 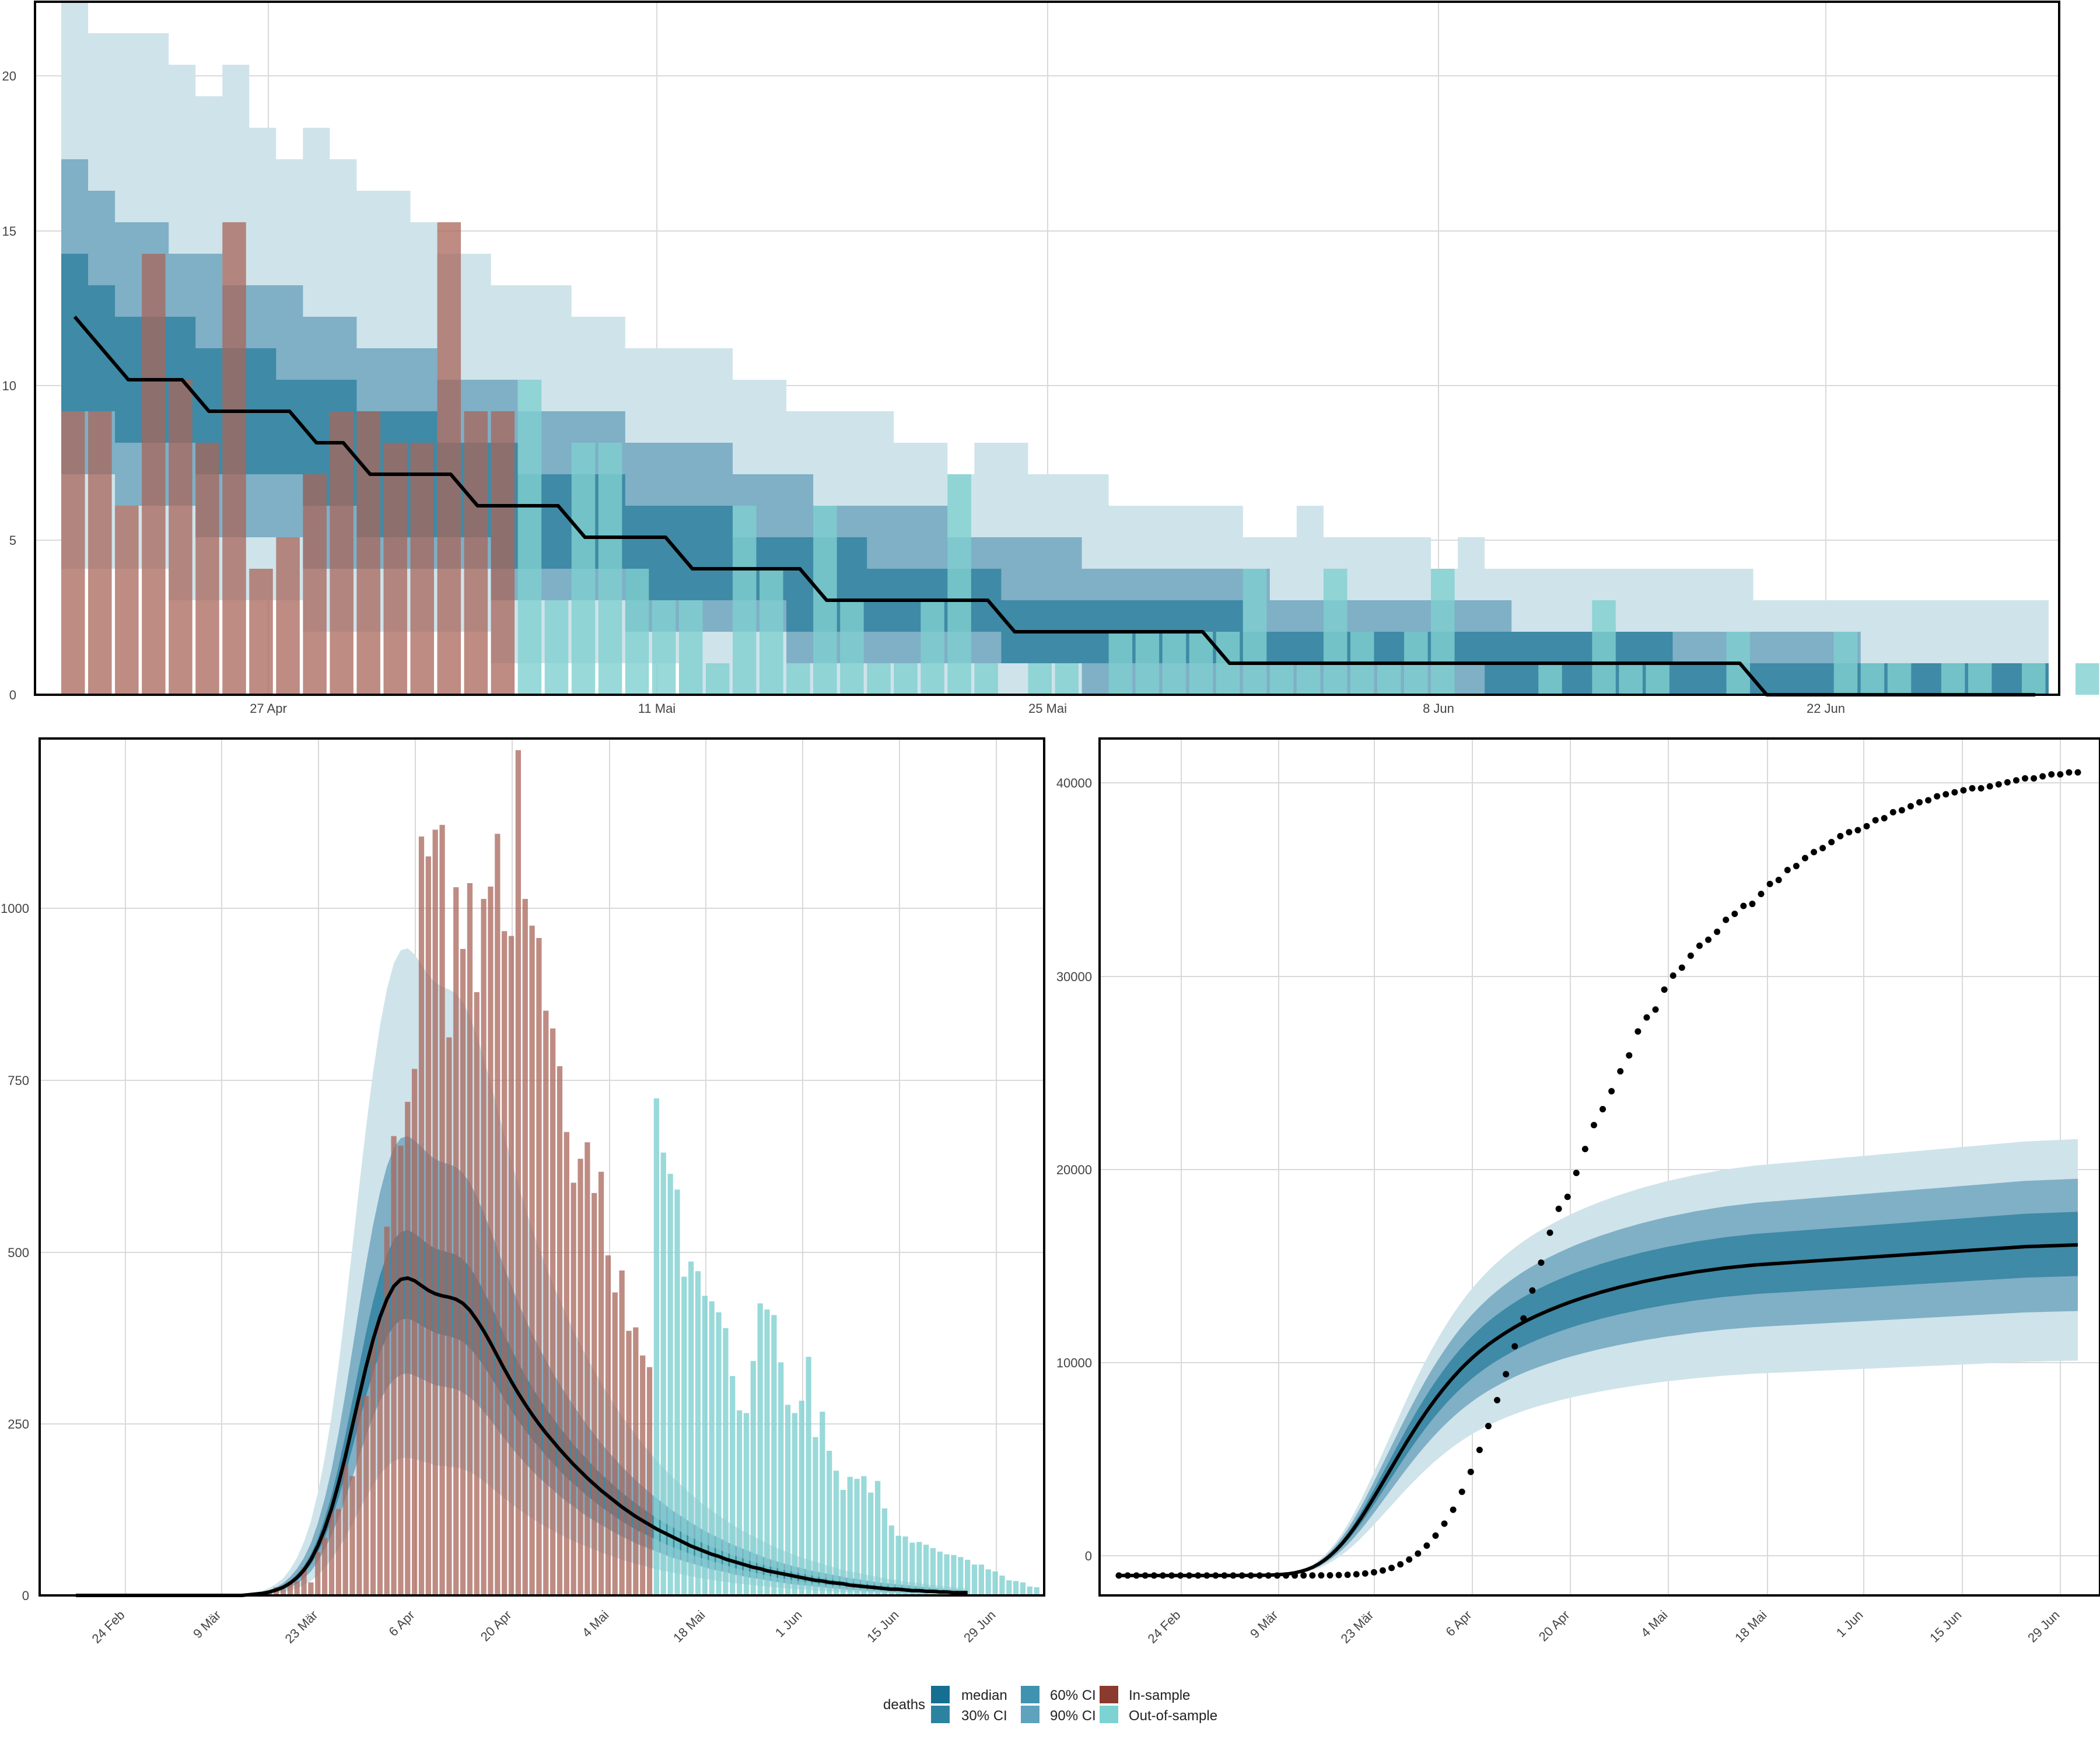 What do you see at coordinates (9, 386) in the screenshot?
I see `top-y-tick-label: 10` at bounding box center [9, 386].